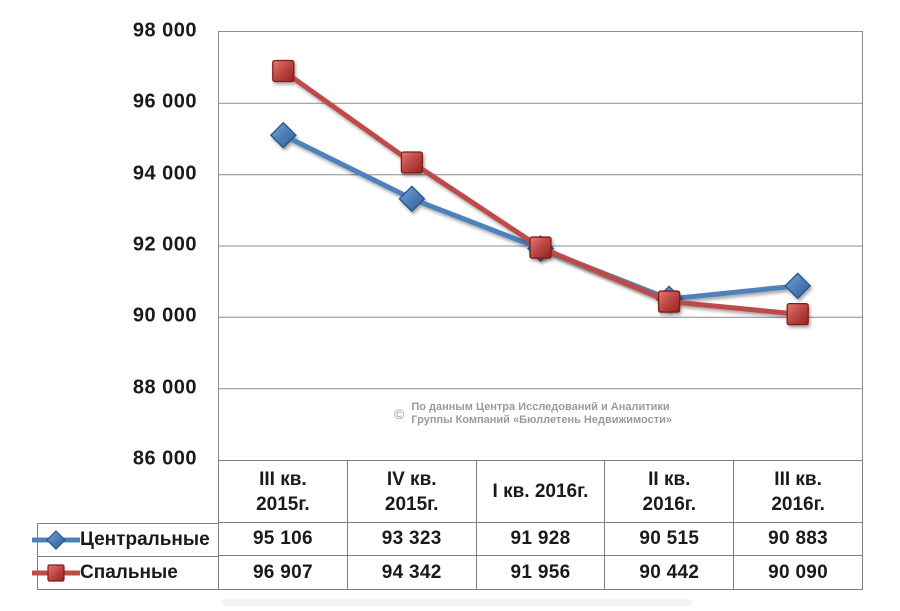  I want to click on legend-label: Спальные, so click(129, 572).